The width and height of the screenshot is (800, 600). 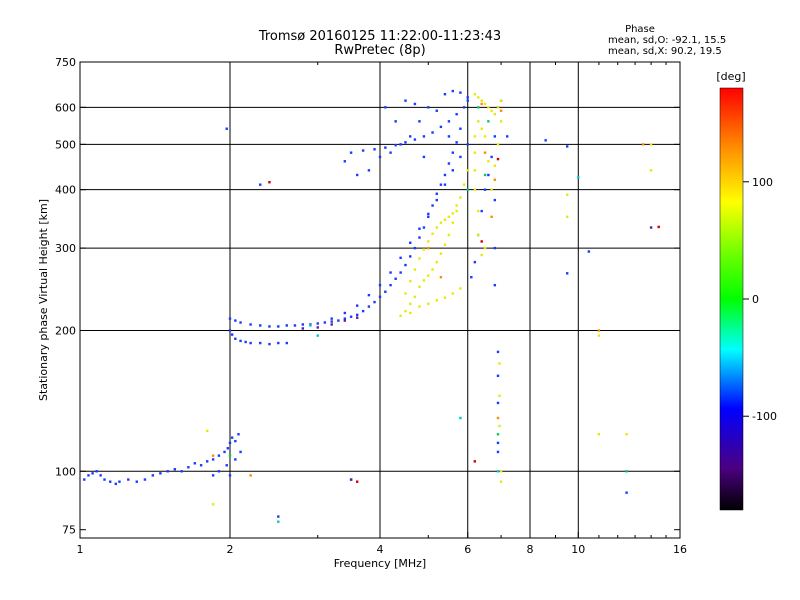 What do you see at coordinates (65, 62) in the screenshot?
I see `y-tick-label: 750` at bounding box center [65, 62].